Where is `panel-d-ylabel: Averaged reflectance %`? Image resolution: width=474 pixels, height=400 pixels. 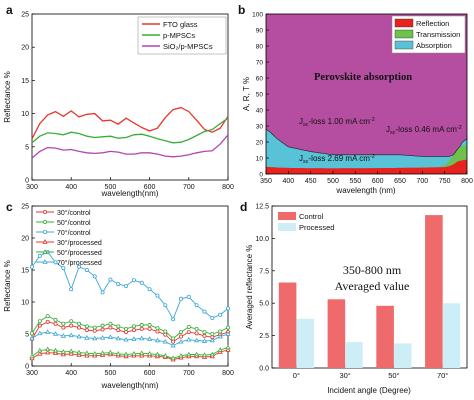 panel-d-ylabel: Averaged reflectance % is located at coordinates (249, 287).